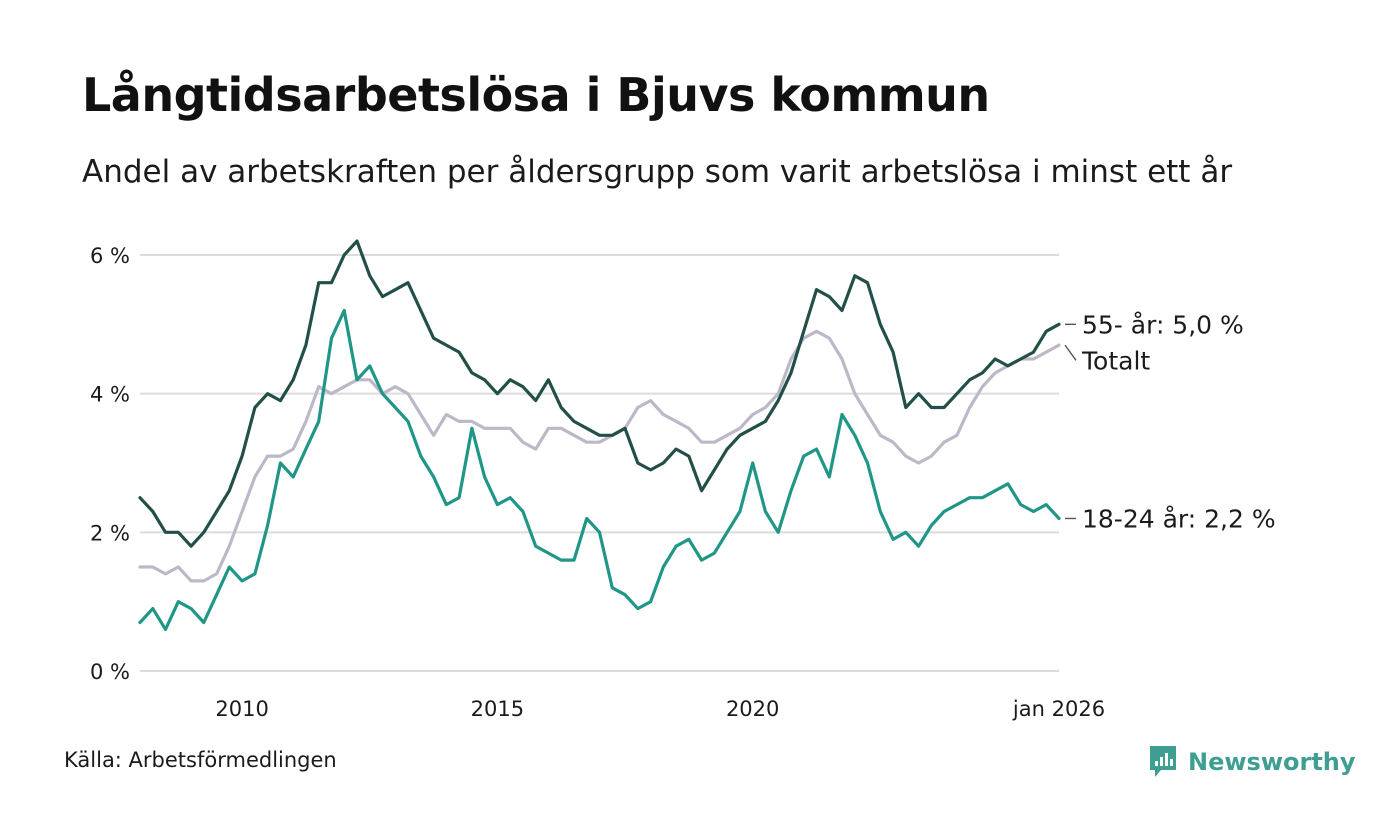 The height and width of the screenshot is (840, 1400). I want to click on y-axis: 0 % 2 % 4 % 6 %, so click(110, 464).